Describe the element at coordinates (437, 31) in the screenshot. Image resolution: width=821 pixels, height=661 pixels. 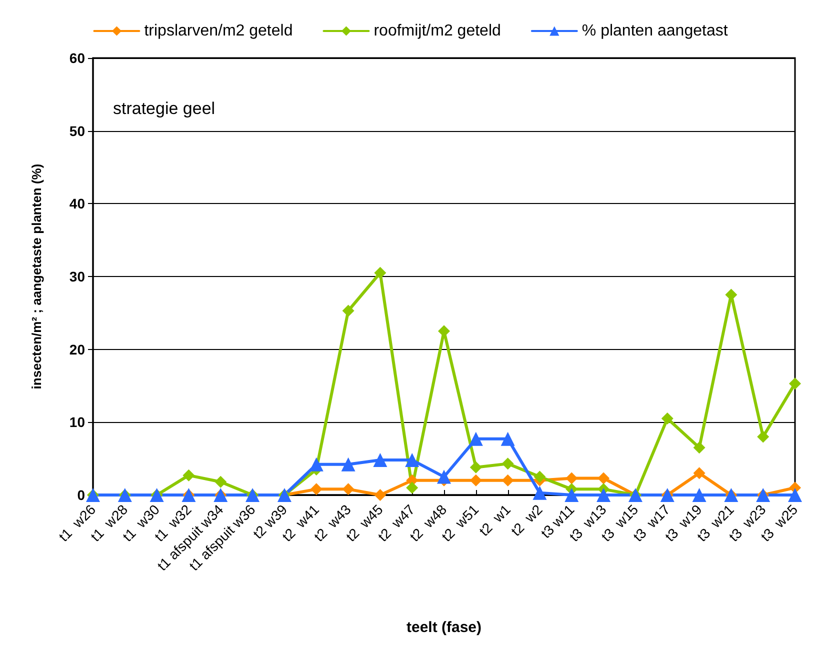
I see `legend-label: roofmijt/m2 geteld` at that location.